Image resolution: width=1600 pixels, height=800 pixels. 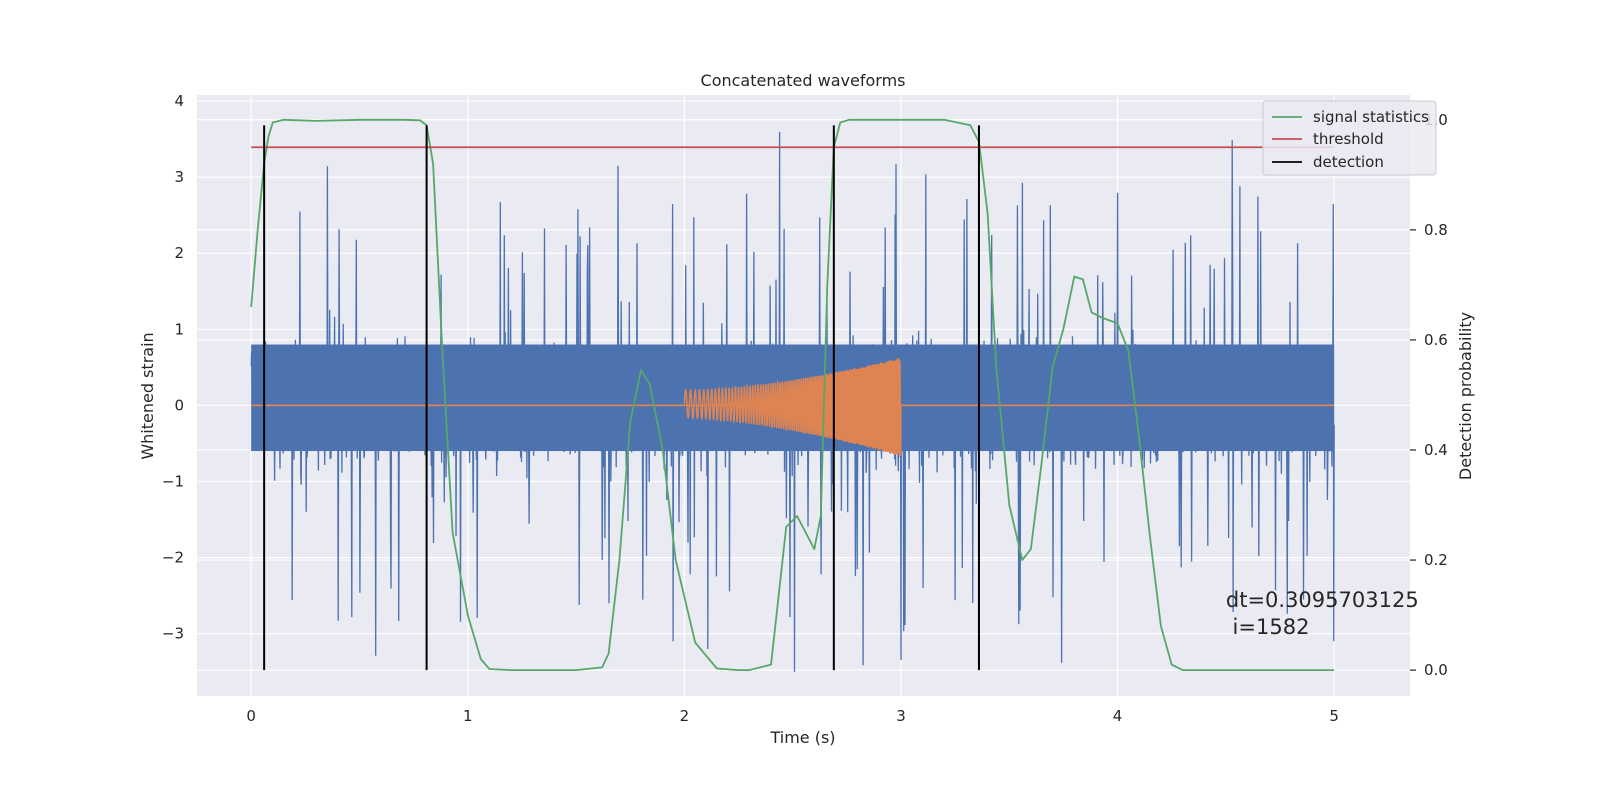 I want to click on y-tick-label: −2, so click(x=173, y=558).